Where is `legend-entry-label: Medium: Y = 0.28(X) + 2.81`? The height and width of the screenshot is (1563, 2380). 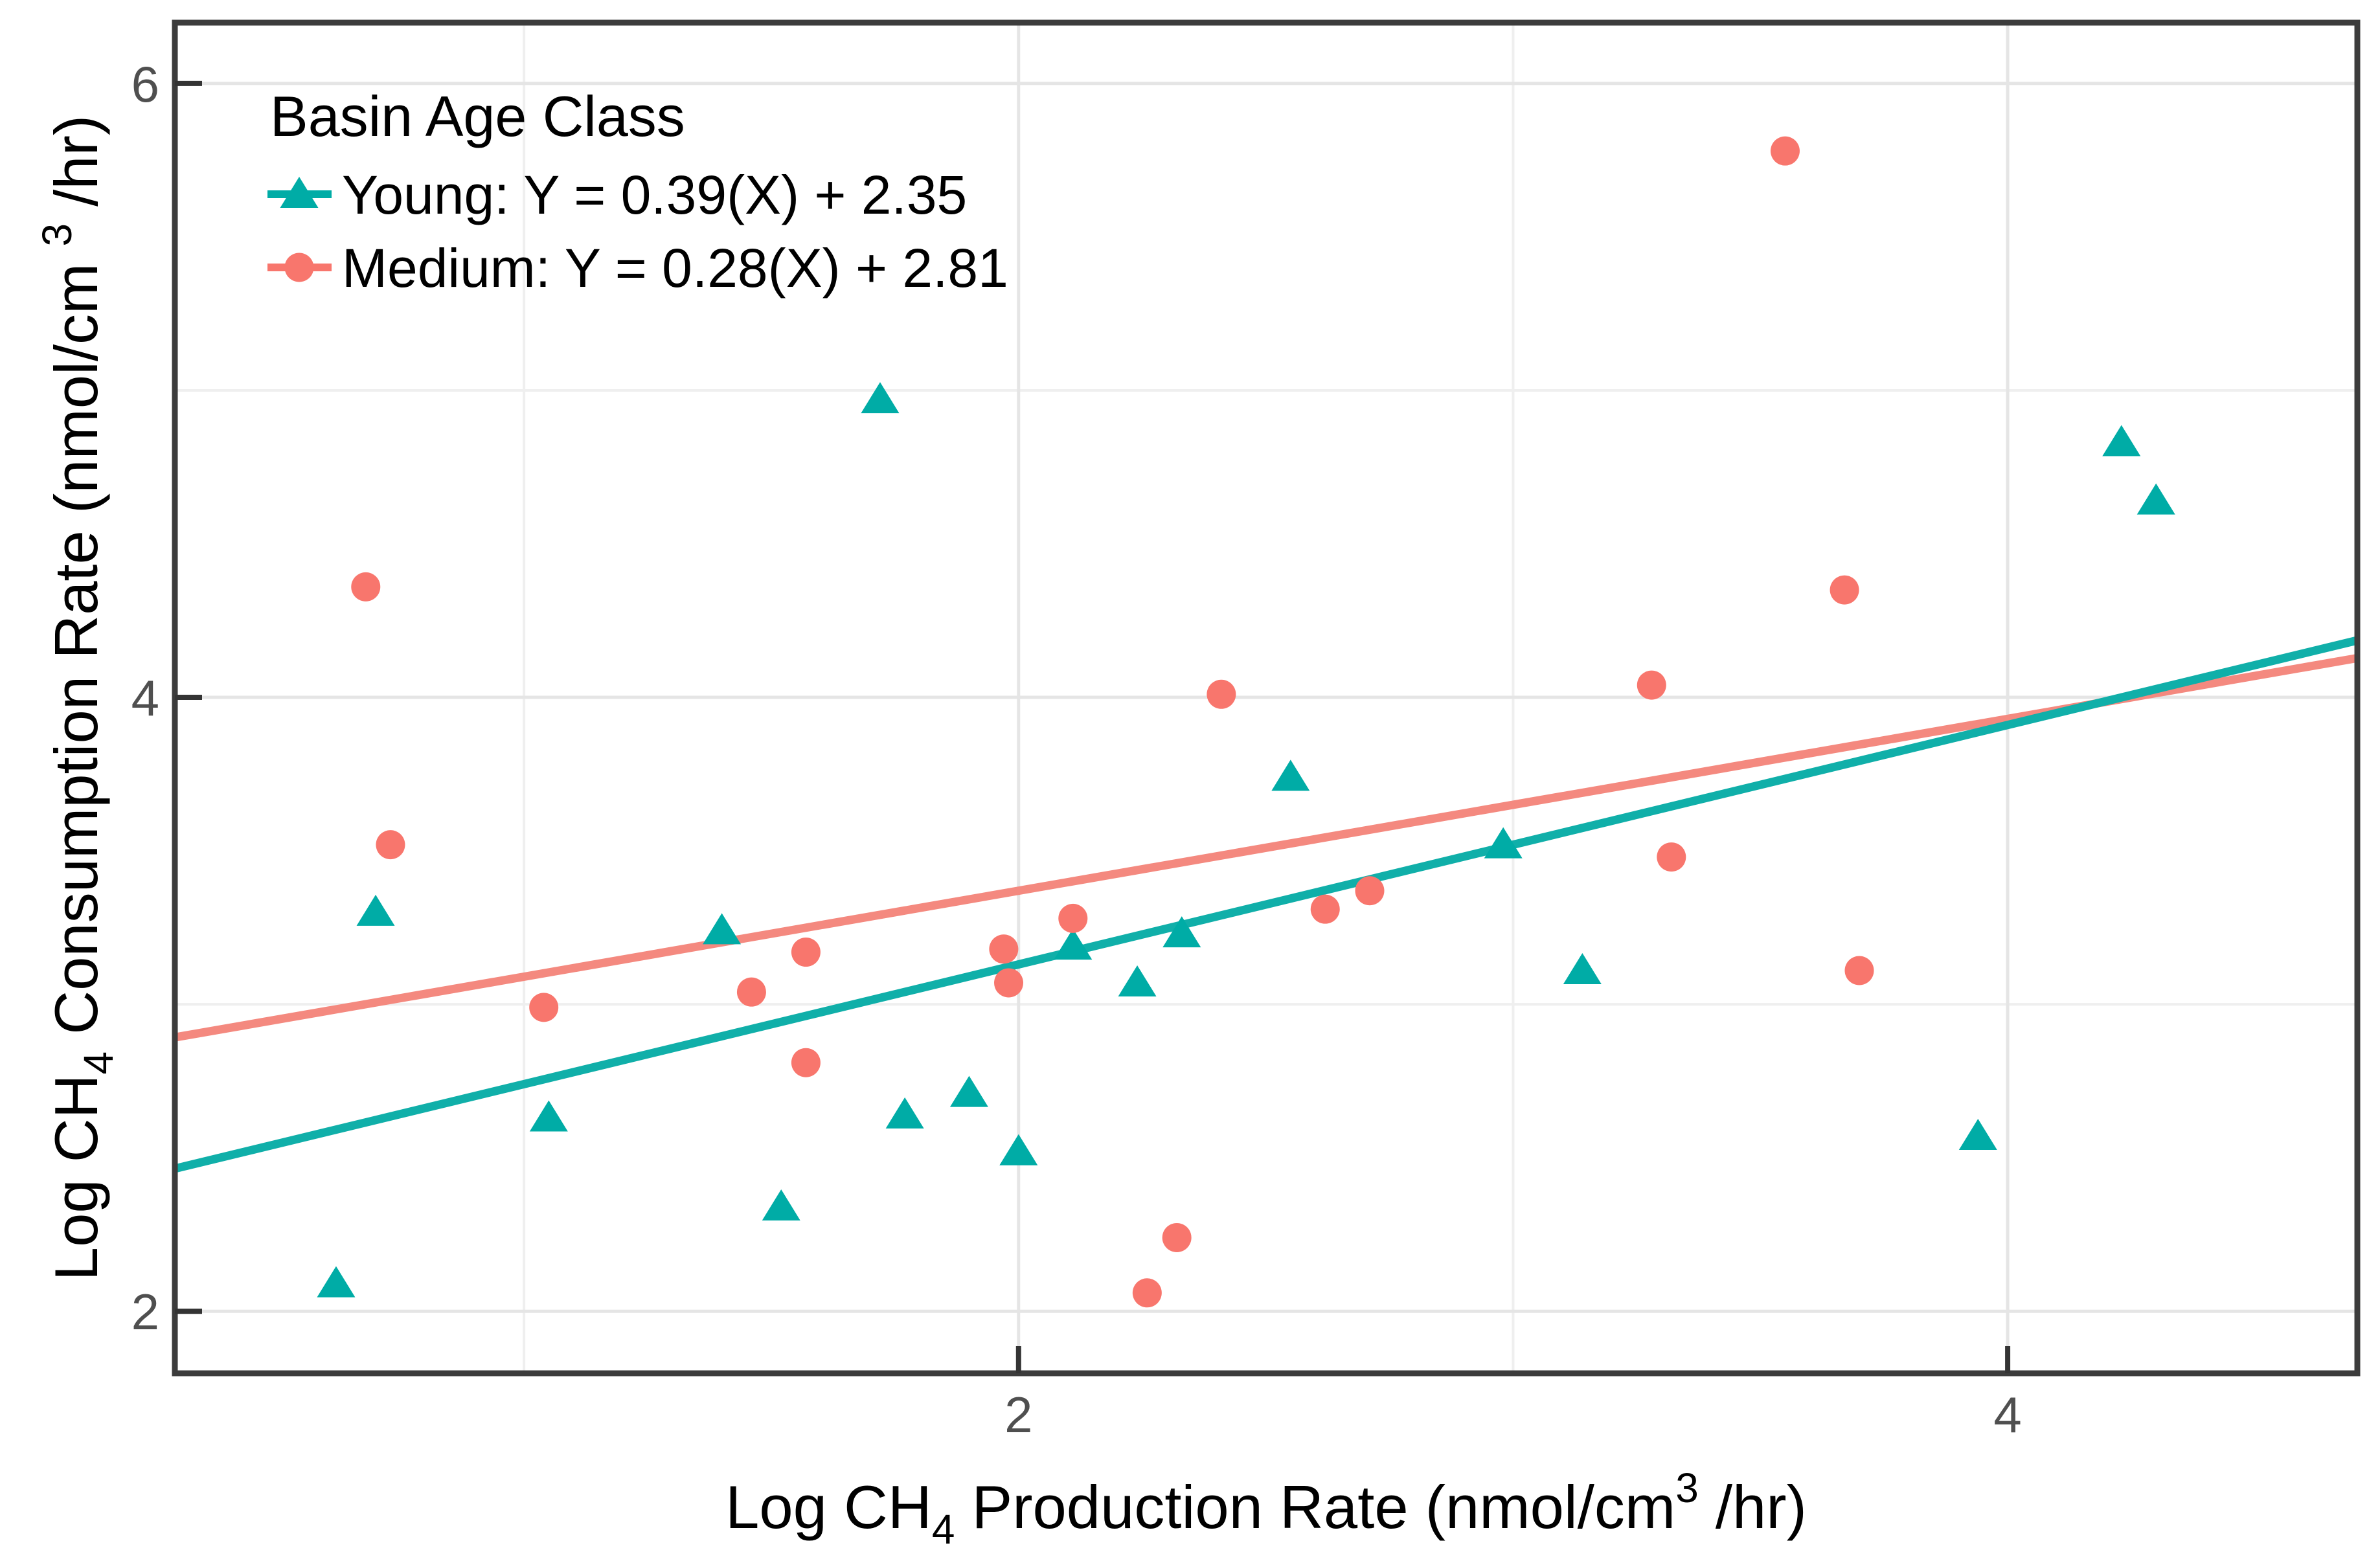 legend-entry-label: Medium: Y = 0.28(X) + 2.81 is located at coordinates (675, 268).